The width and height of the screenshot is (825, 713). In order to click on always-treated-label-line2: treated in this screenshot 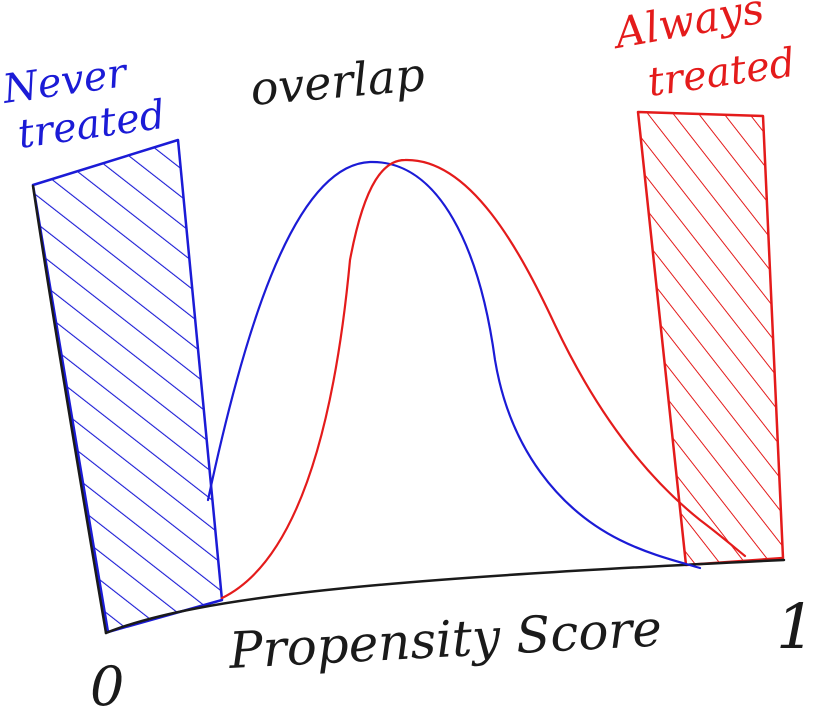, I will do `click(721, 73)`.